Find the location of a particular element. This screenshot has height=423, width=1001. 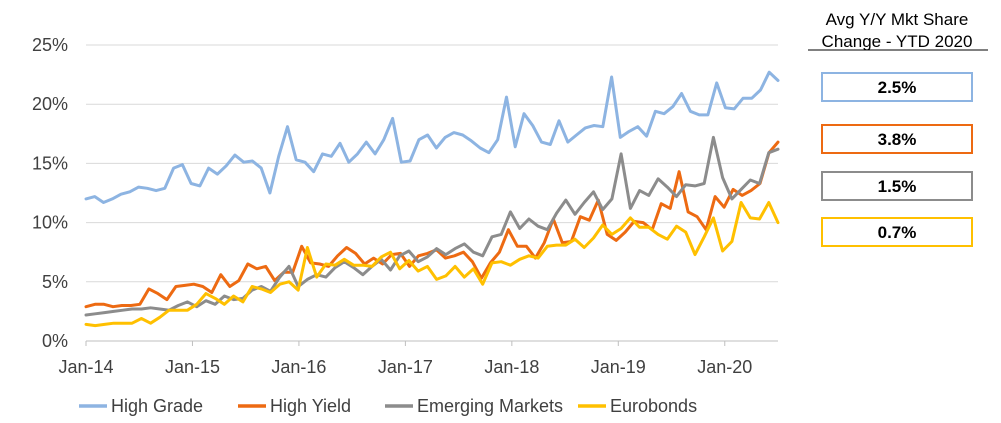

y-tick-label: 5% is located at coordinates (55, 282).